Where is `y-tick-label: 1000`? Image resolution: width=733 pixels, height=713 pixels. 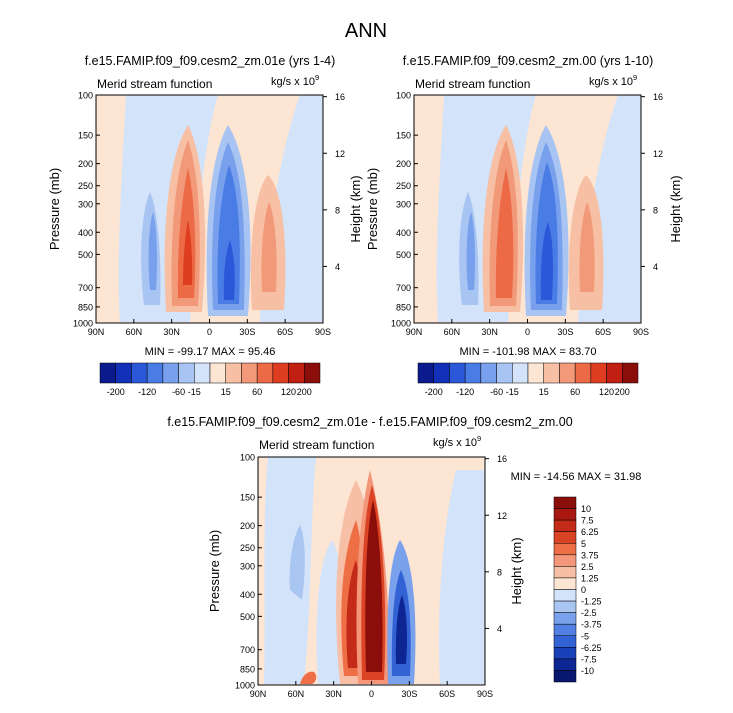 y-tick-label: 1000 is located at coordinates (401, 324).